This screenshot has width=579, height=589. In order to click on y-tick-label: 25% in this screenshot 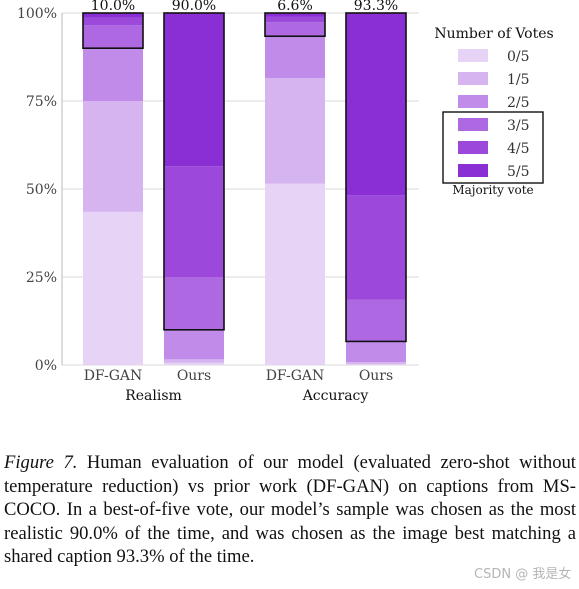, I will do `click(41, 278)`.